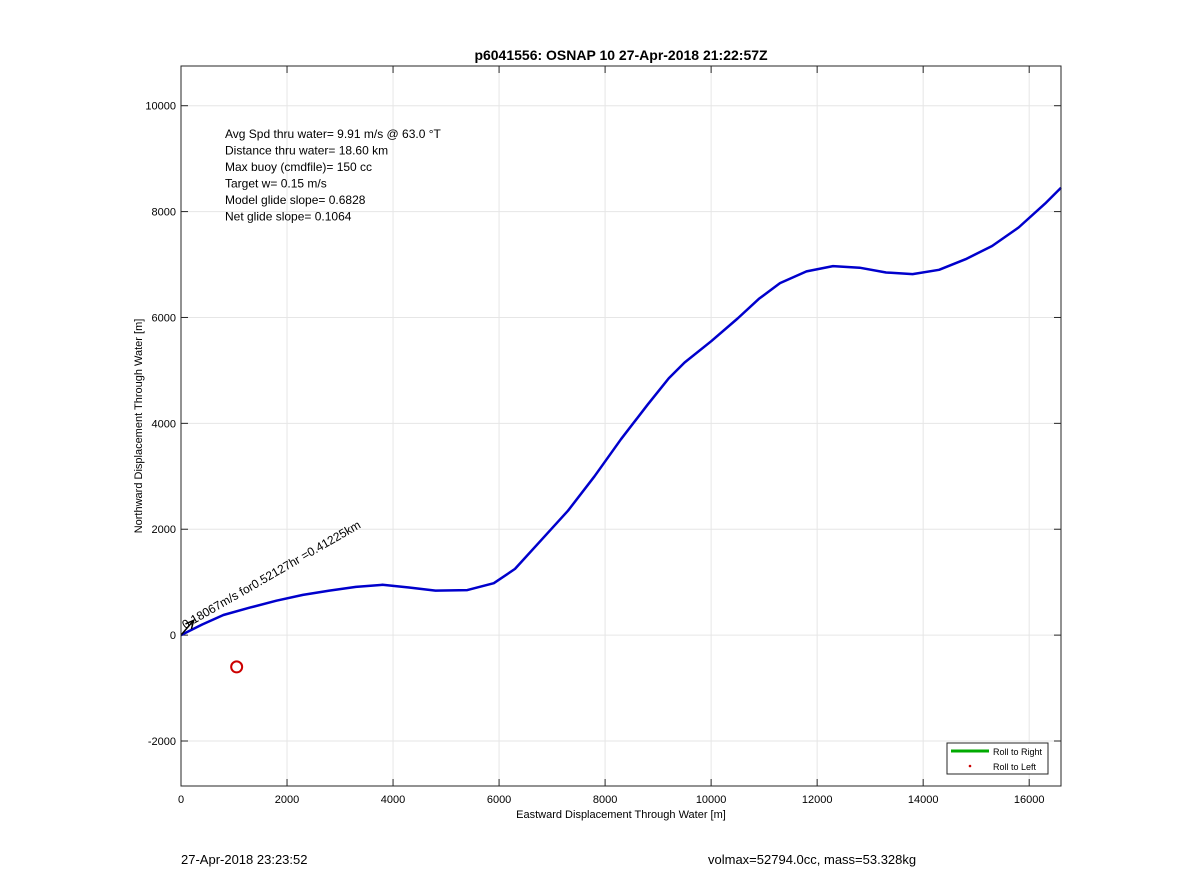 Image resolution: width=1200 pixels, height=885 pixels. I want to click on x-tick-label: 14000, so click(923, 800).